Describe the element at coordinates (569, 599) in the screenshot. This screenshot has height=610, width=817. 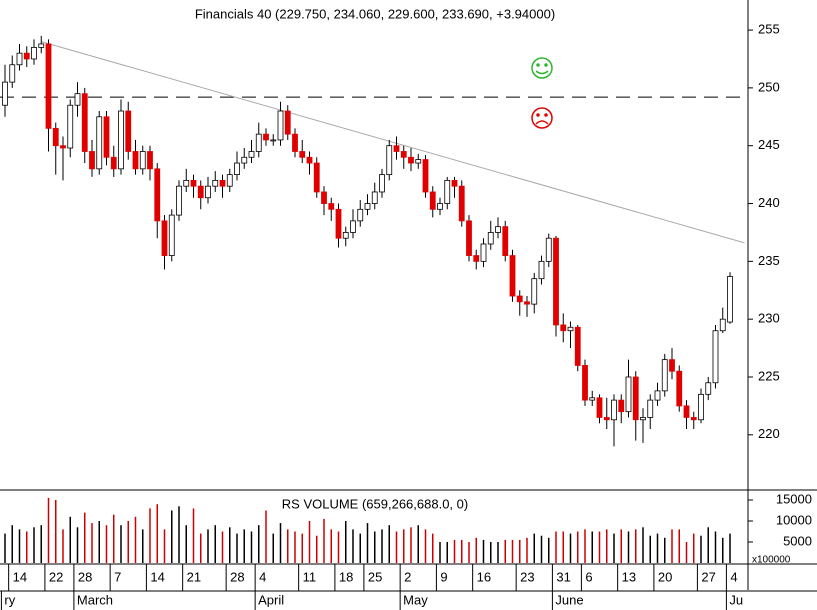
I see `month-label: June` at that location.